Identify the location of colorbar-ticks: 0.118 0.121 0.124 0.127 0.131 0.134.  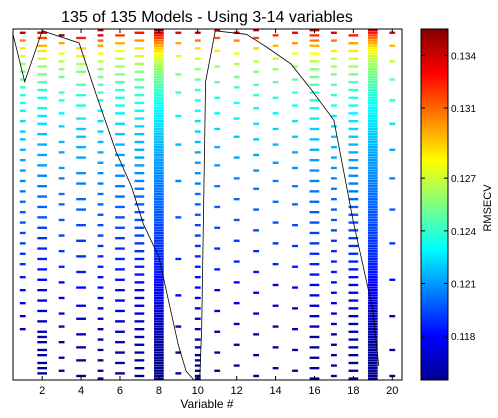
(448, 197).